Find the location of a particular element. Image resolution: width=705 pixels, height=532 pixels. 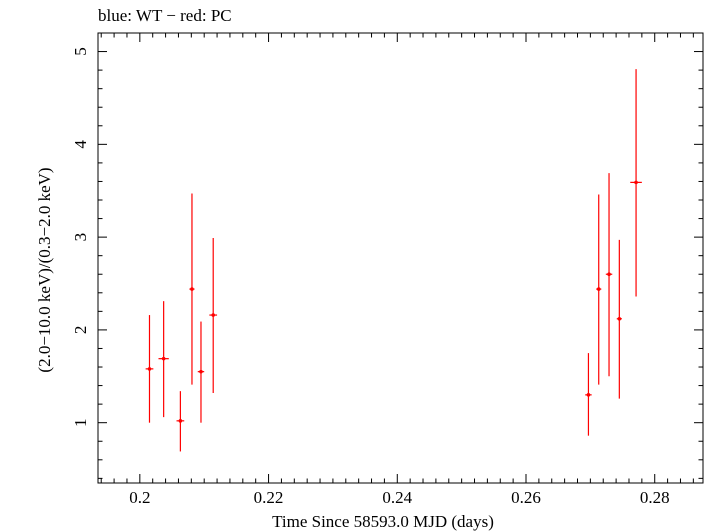

chart-title: blue: WT − red: PC is located at coordinates (165, 15).